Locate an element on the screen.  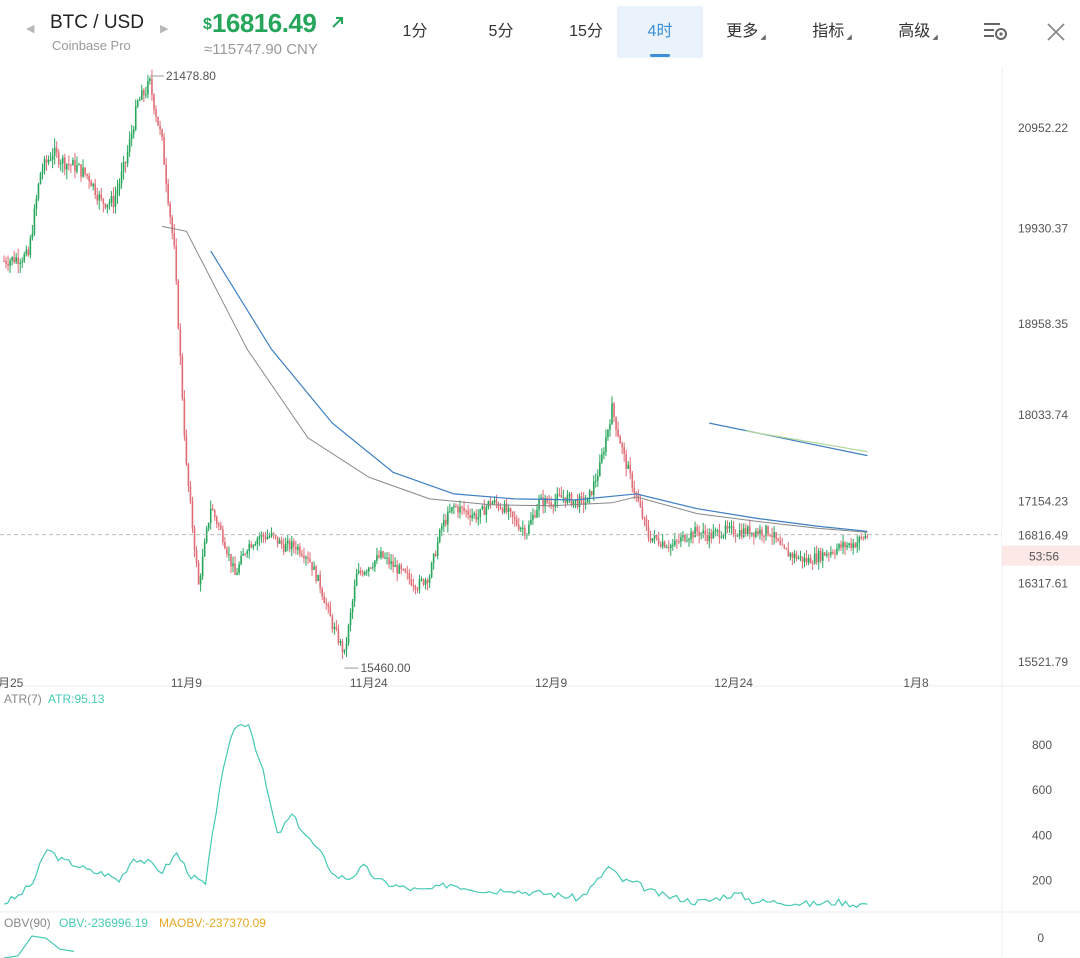
trading-pair: BTC / USD is located at coordinates (97, 22).